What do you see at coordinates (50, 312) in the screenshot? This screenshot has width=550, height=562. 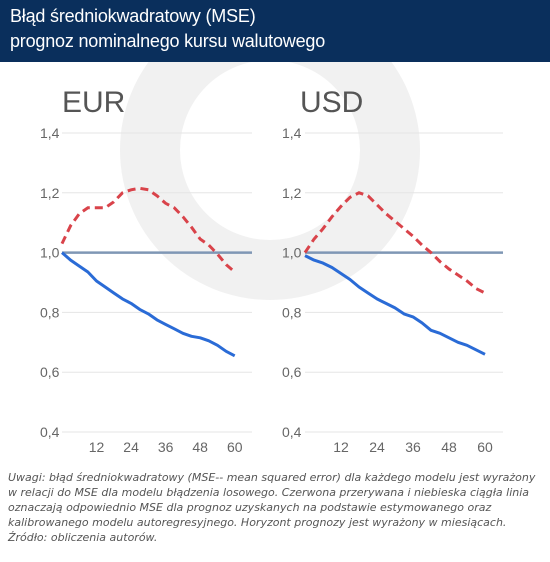 I see `eur-y-tick-label: 0,8` at bounding box center [50, 312].